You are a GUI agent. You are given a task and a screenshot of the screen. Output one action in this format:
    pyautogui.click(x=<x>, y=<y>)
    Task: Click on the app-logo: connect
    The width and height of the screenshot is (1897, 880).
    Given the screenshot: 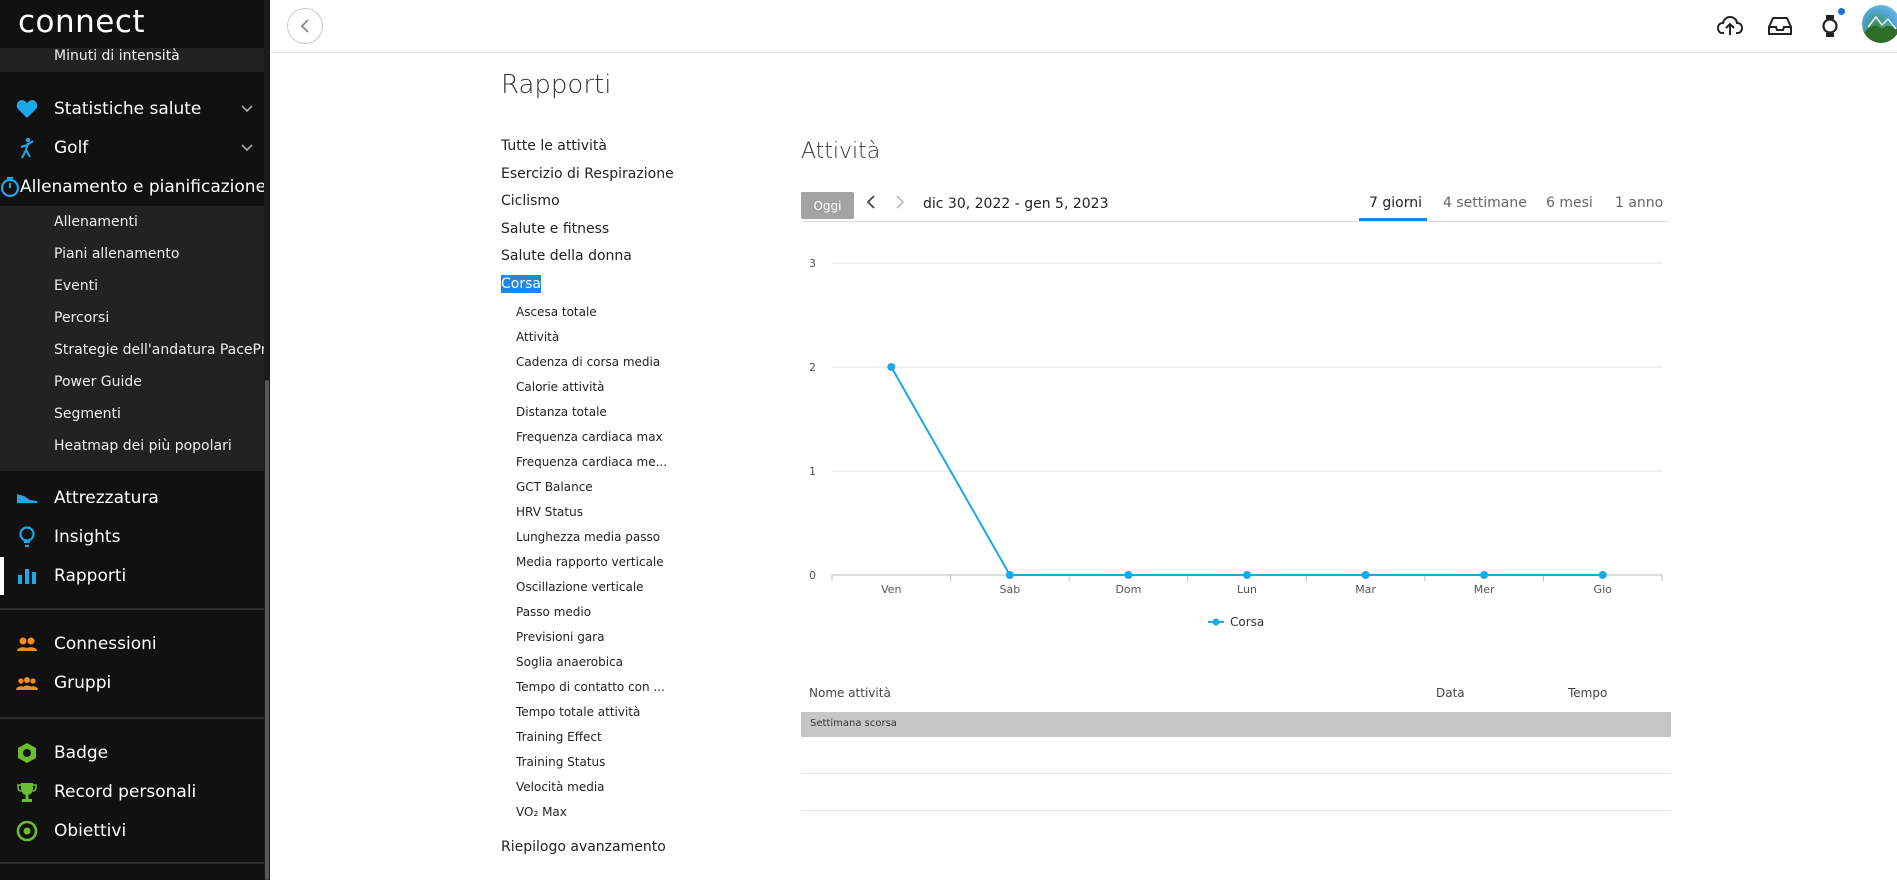 What is the action you would take?
    pyautogui.click(x=82, y=22)
    